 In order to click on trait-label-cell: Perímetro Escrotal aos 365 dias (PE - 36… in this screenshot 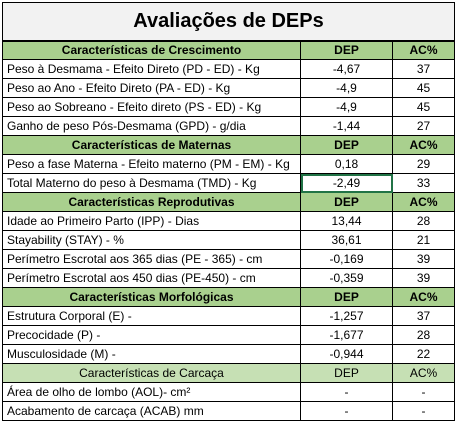, I will do `click(151, 259)`.